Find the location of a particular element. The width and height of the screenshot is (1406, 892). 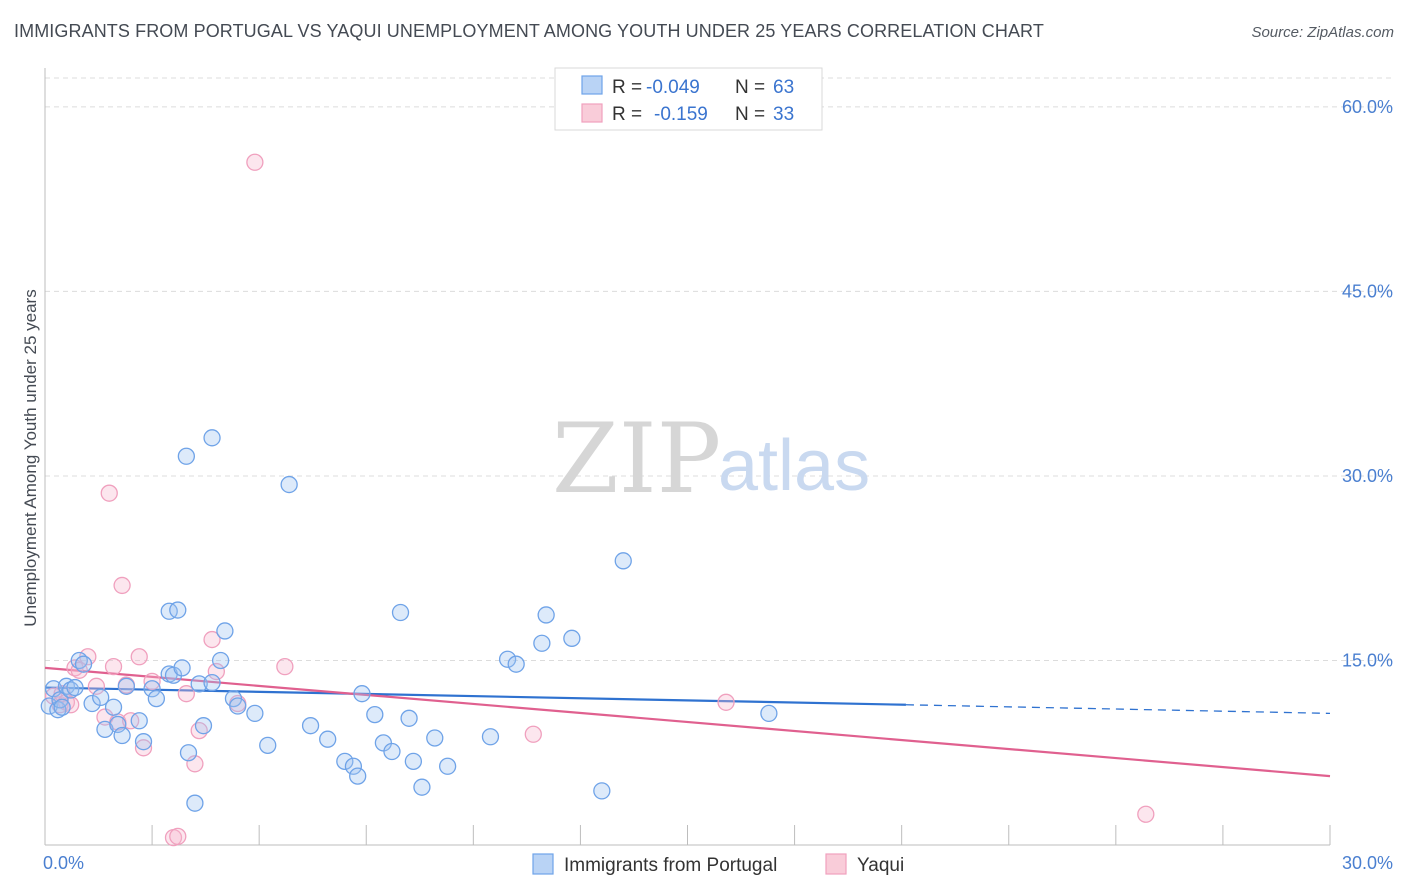

bottom-legend-swatch-yaqui is located at coordinates (836, 864).